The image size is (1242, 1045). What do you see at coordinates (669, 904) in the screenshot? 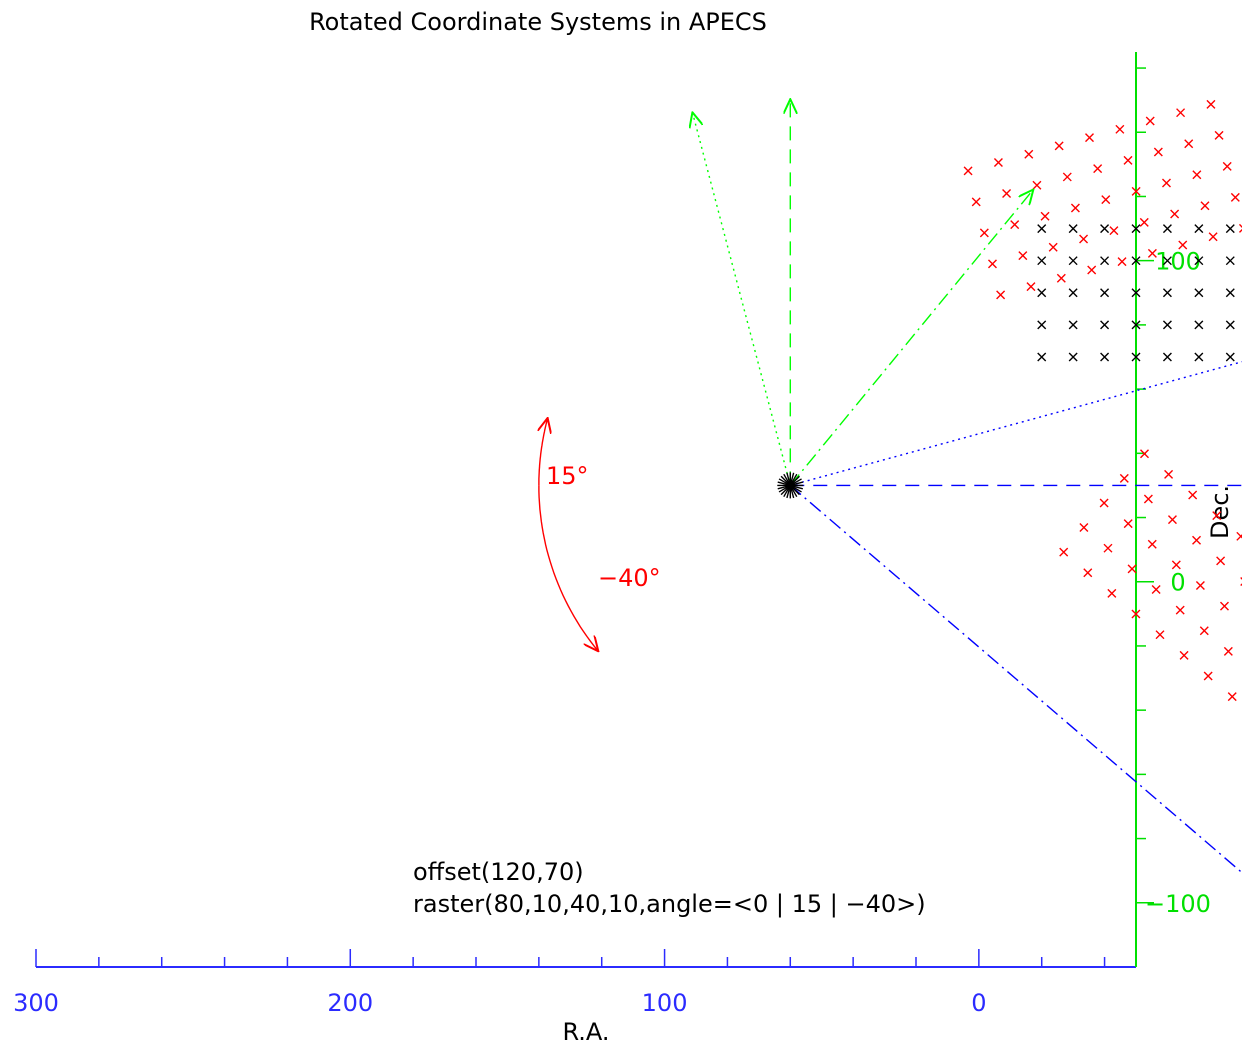
I see `annotation-raster: raster(80,10,40,10,angle=<0 | 15 | −40>)` at bounding box center [669, 904].